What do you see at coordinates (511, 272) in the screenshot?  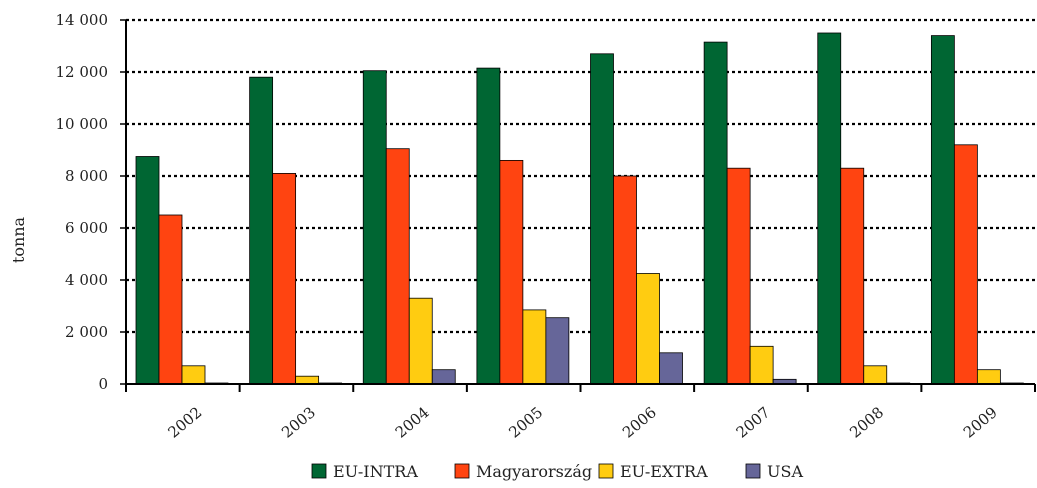 I see `bar-magyarorsz-g-2005` at bounding box center [511, 272].